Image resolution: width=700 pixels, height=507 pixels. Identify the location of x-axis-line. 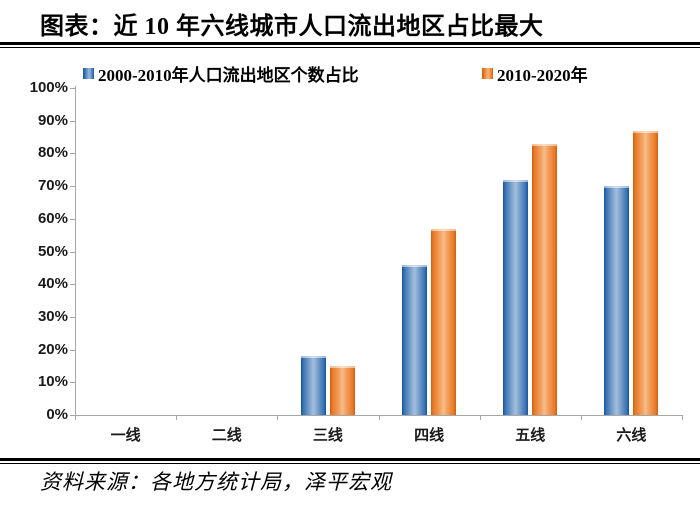
(379, 415).